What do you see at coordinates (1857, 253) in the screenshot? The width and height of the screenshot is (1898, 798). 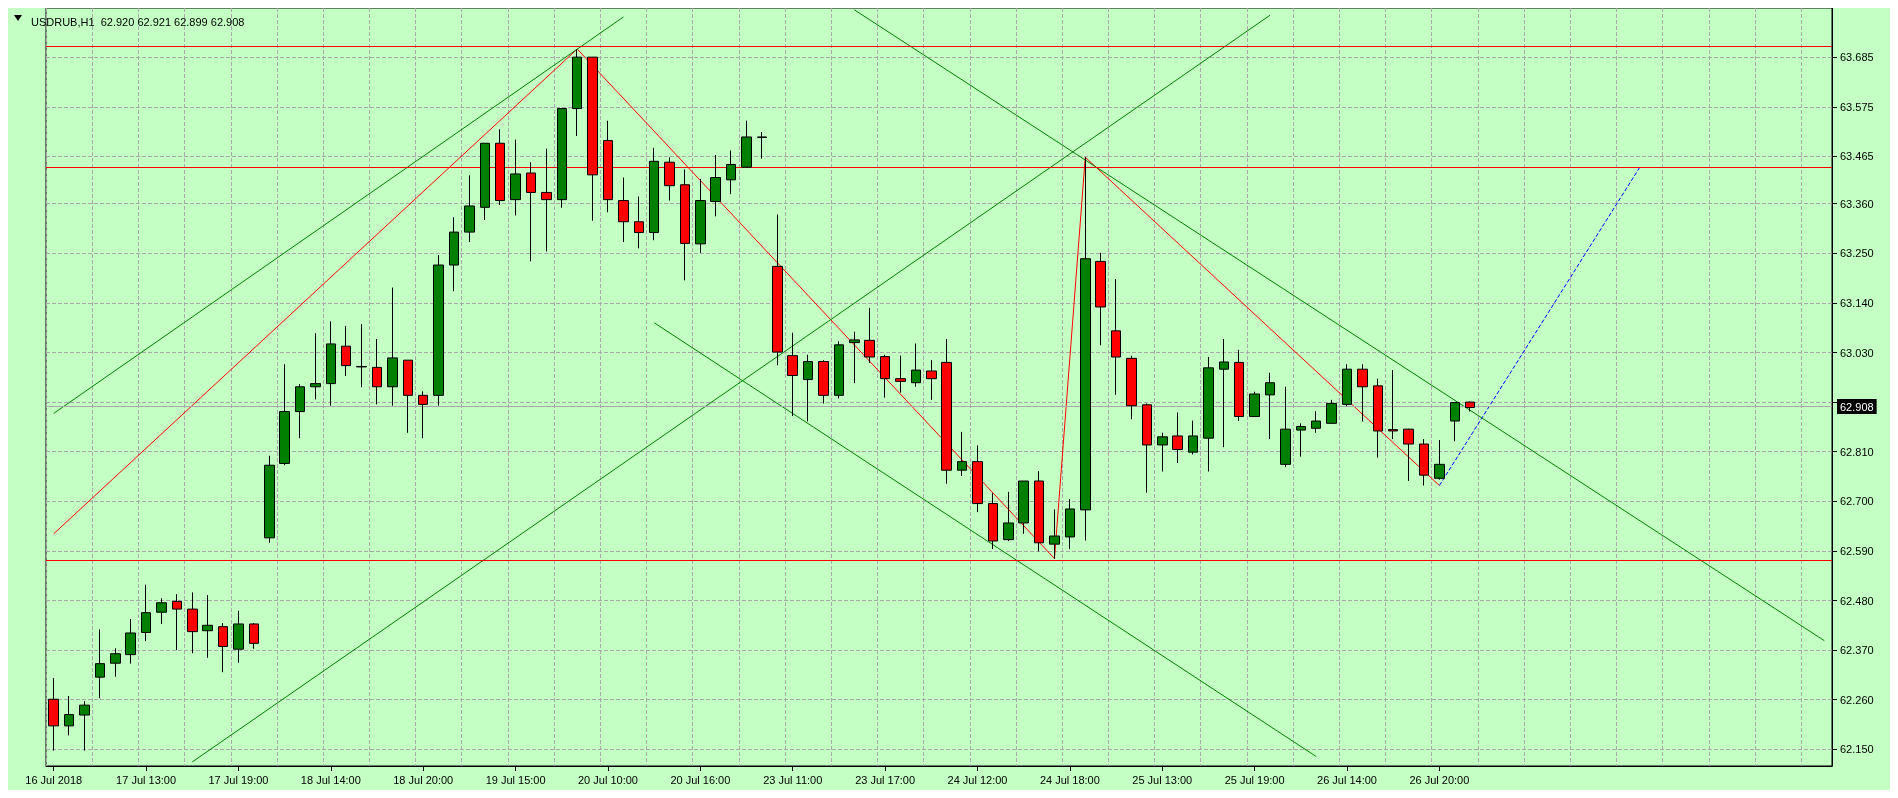 I see `y-tick-label: 63.250` at bounding box center [1857, 253].